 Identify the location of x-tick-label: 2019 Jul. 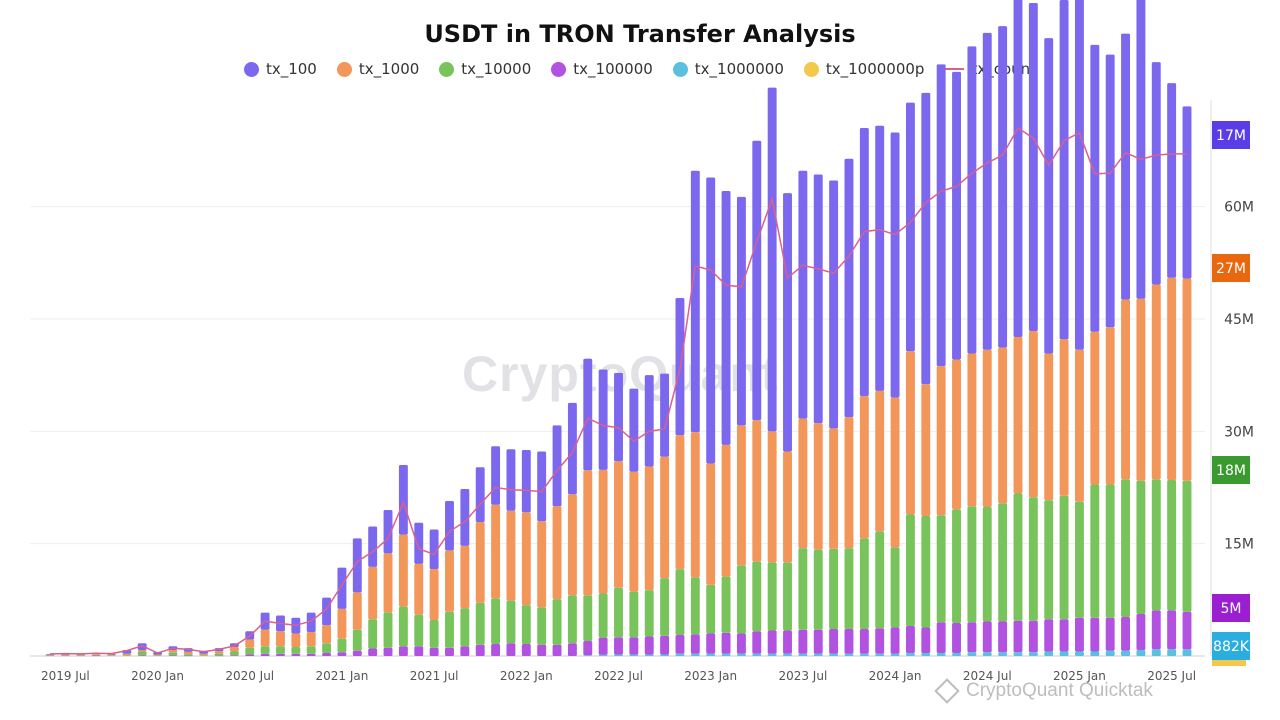
(65, 676).